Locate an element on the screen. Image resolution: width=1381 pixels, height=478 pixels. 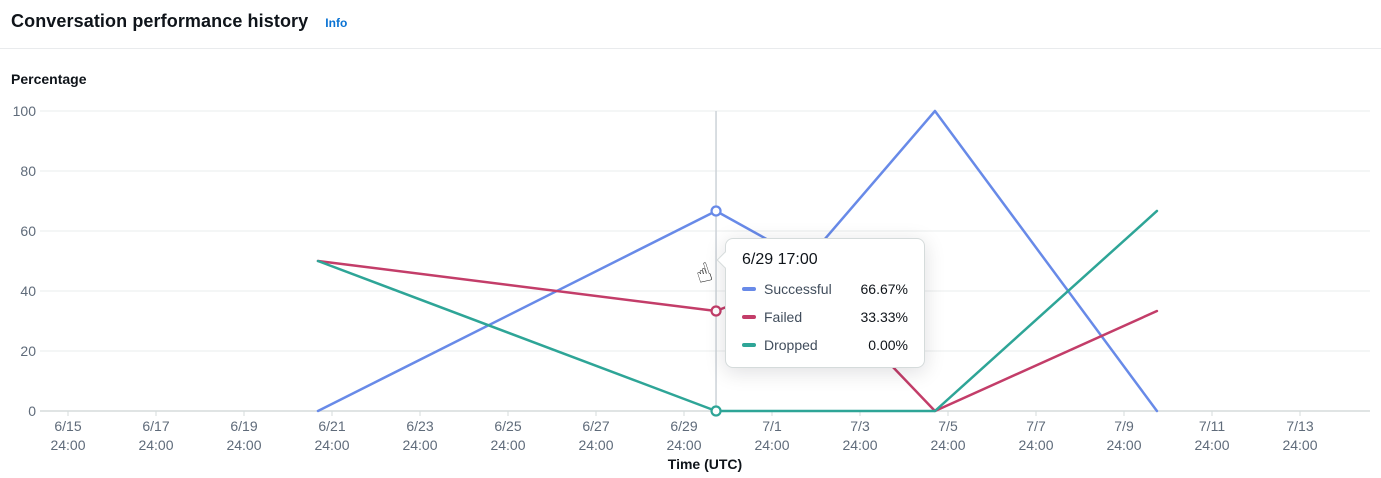
x-tick-label: 7/3 24:00 is located at coordinates (860, 435).